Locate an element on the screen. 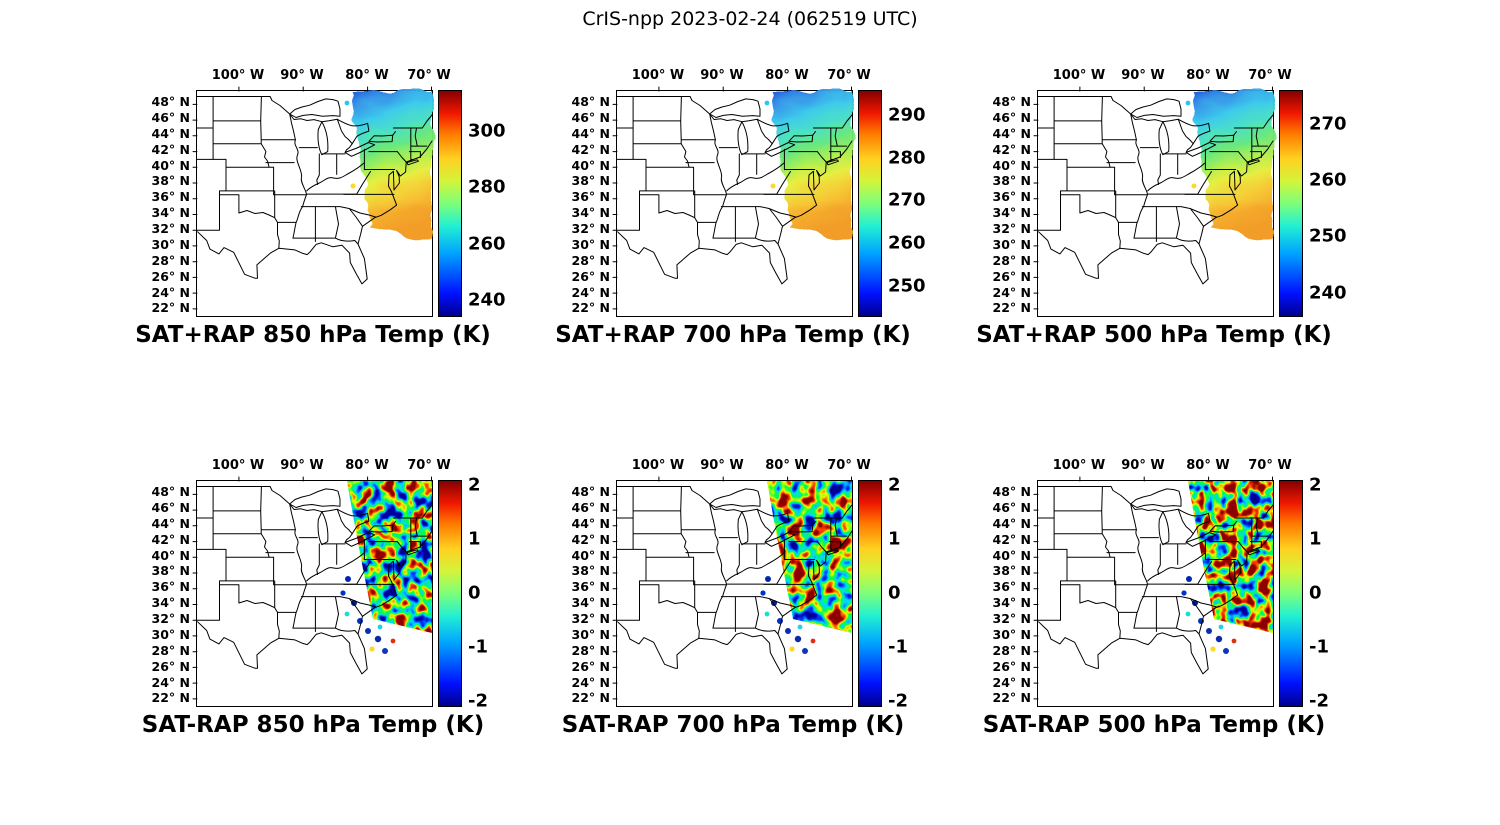 The height and width of the screenshot is (825, 1500). colorbar-tick-label: -1 is located at coordinates (898, 646).